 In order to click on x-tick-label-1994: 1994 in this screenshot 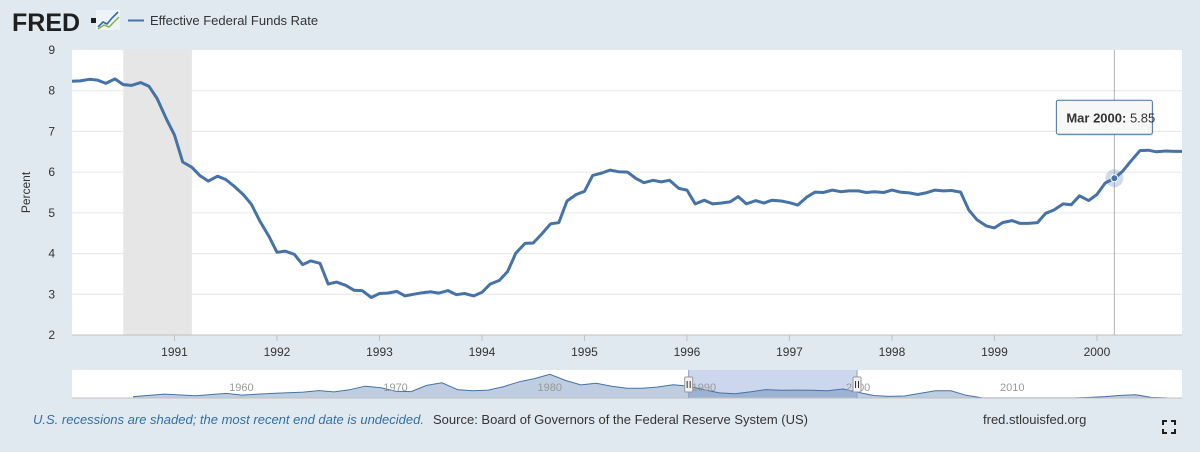, I will do `click(482, 352)`.